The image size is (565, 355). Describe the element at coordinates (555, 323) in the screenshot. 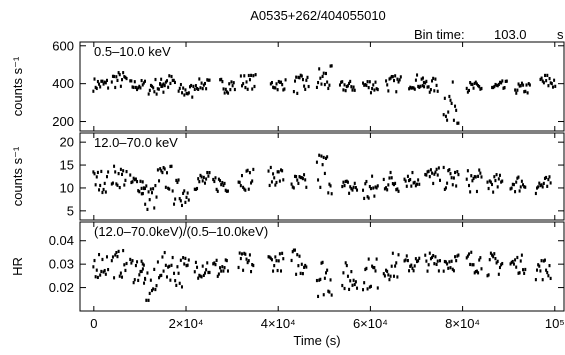

I see `x-tick-label: 10⁵` at that location.